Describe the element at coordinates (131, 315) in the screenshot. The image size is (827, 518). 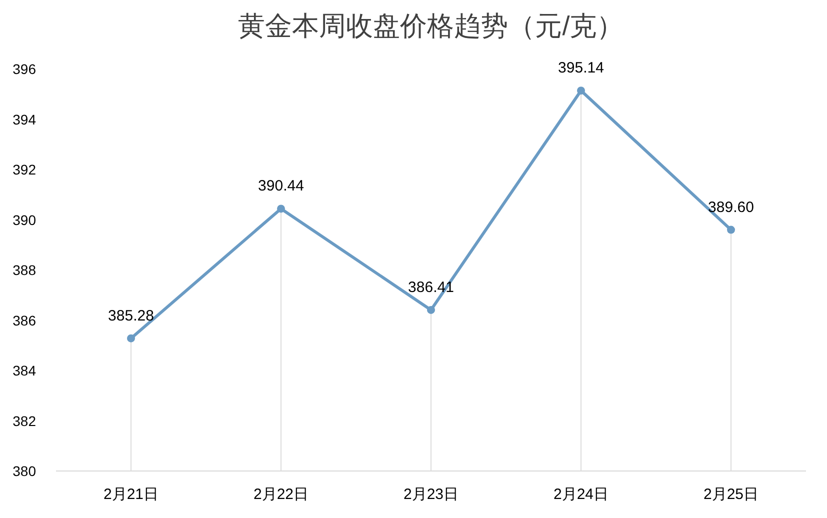
I see `data-label: 385.28` at that location.